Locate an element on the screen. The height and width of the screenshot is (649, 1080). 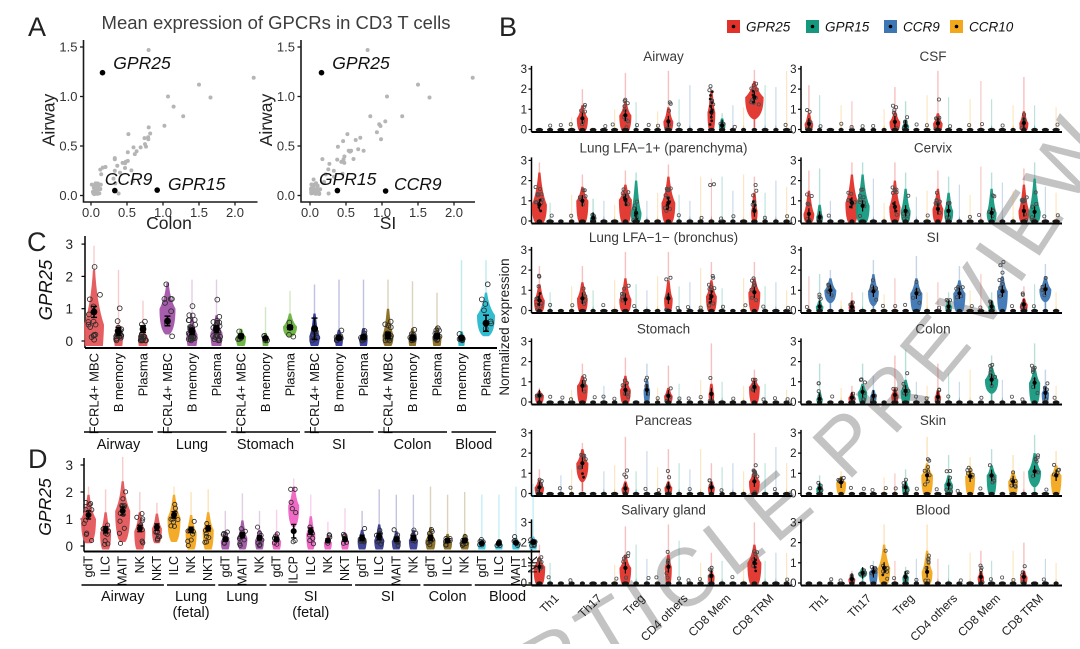
svg-text: Skin is located at coordinates (933, 420).